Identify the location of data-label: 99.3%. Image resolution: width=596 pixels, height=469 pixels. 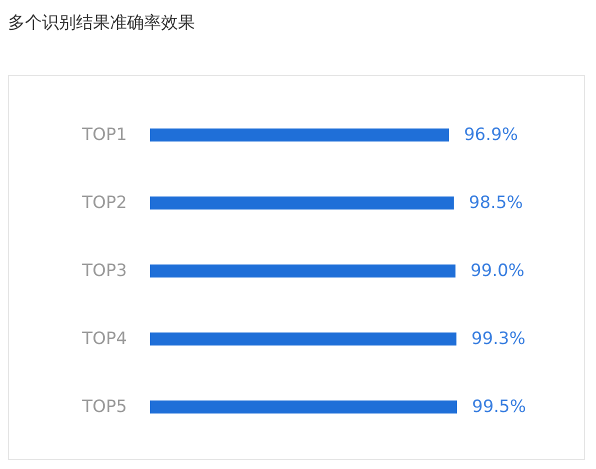
(498, 339).